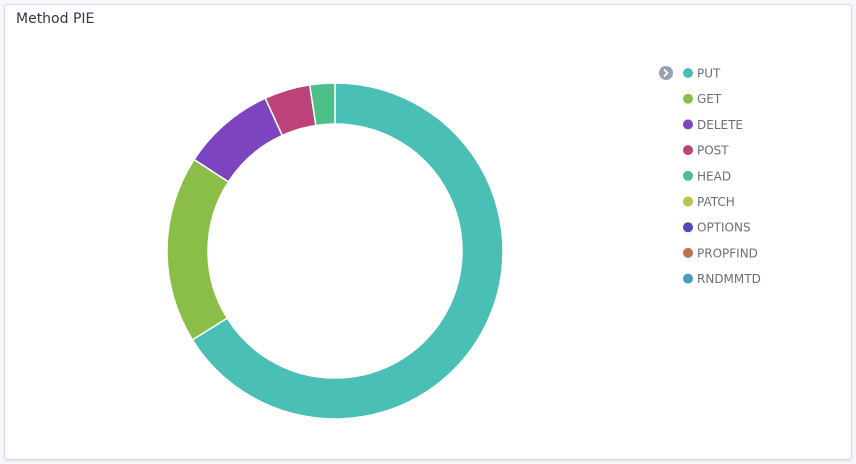  I want to click on legend-label: POST, so click(713, 151).